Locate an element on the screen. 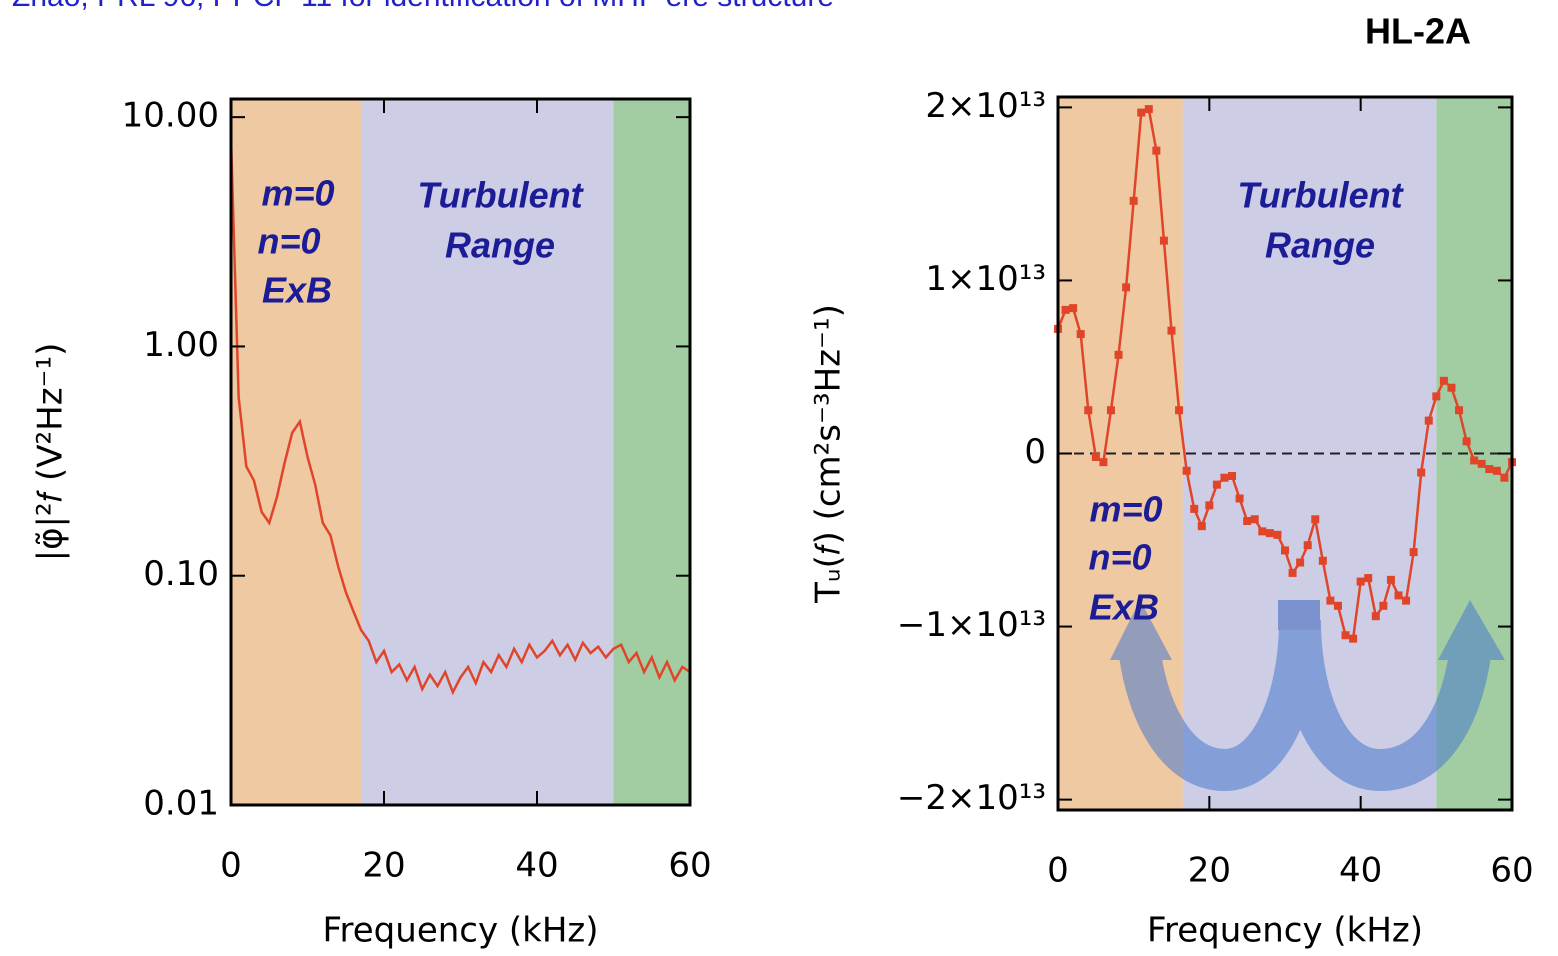 This screenshot has width=1558, height=956. device-label: HL-2A is located at coordinates (1418, 31).